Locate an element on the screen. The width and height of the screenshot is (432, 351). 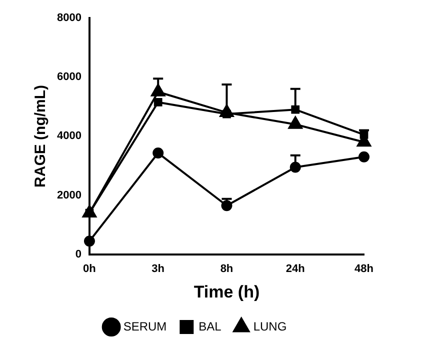
x-tick-label: 48h is located at coordinates (364, 269).